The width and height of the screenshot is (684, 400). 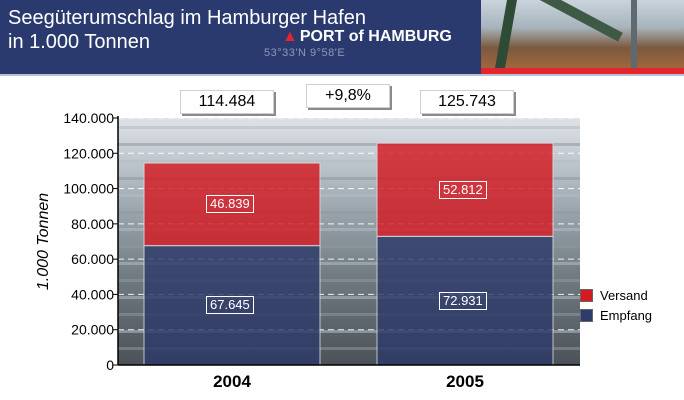 What do you see at coordinates (43, 241) in the screenshot?
I see `y-axis-label: 1.000 Tonnen` at bounding box center [43, 241].